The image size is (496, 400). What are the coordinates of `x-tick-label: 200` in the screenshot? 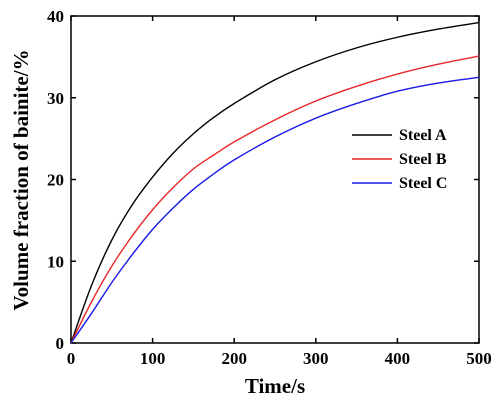 It's located at (234, 358).